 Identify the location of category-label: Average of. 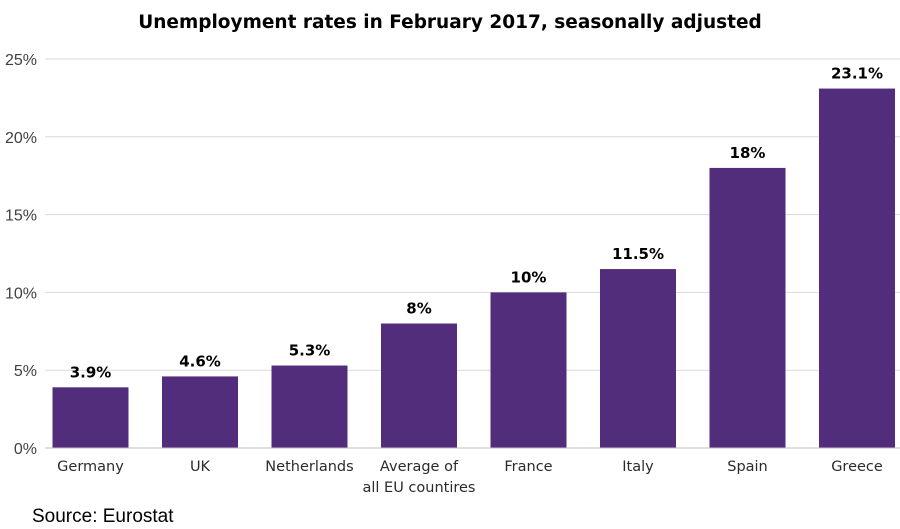
(419, 467).